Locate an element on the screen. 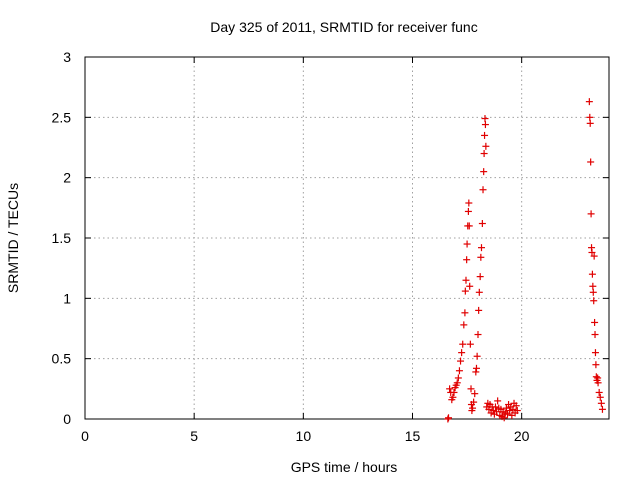 This screenshot has height=480, width=640. y-tick-label: 0.5 is located at coordinates (62, 359).